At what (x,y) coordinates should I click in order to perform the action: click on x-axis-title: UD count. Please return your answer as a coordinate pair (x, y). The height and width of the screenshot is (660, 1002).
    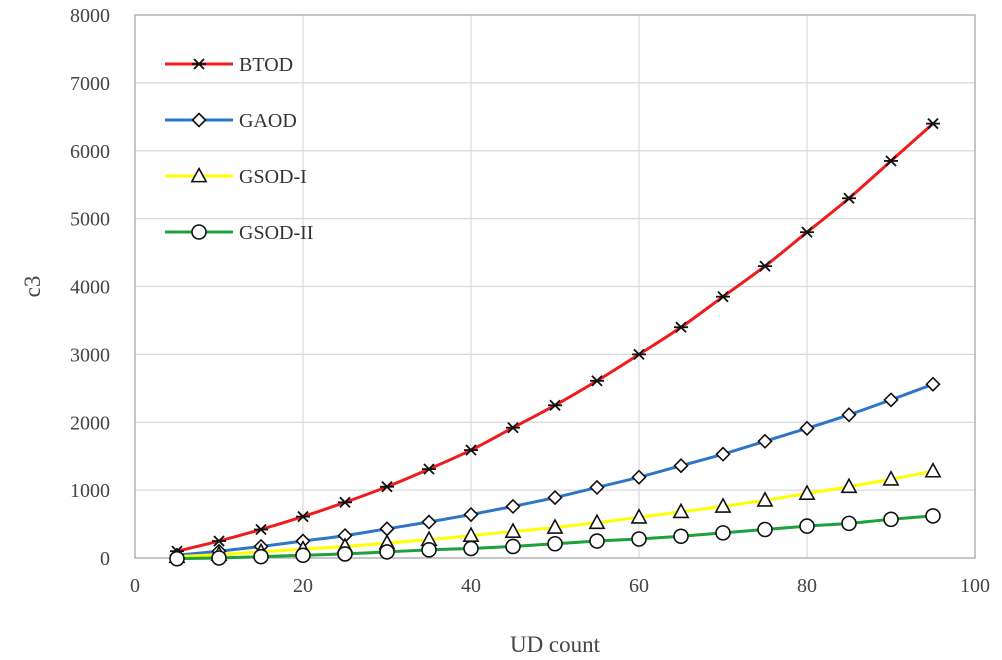
    Looking at the image, I should click on (555, 644).